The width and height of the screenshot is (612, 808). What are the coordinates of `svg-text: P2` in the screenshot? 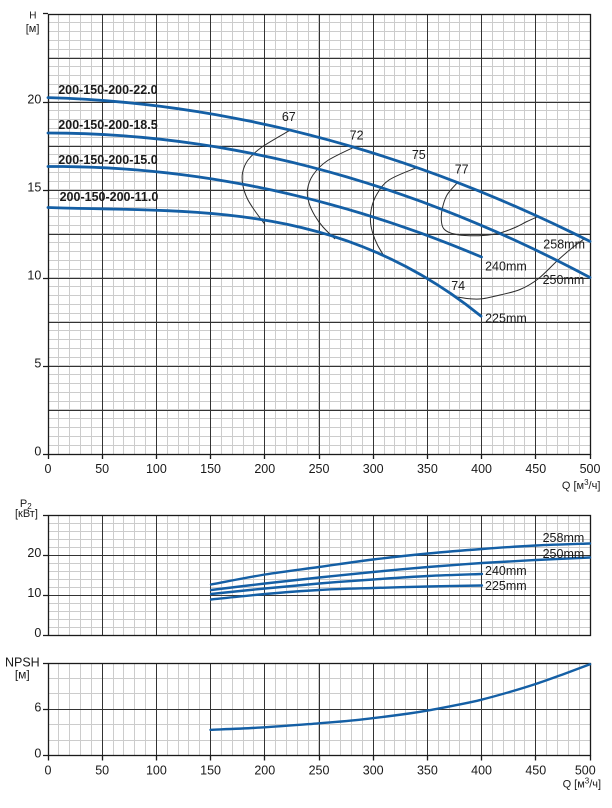 It's located at (26, 504).